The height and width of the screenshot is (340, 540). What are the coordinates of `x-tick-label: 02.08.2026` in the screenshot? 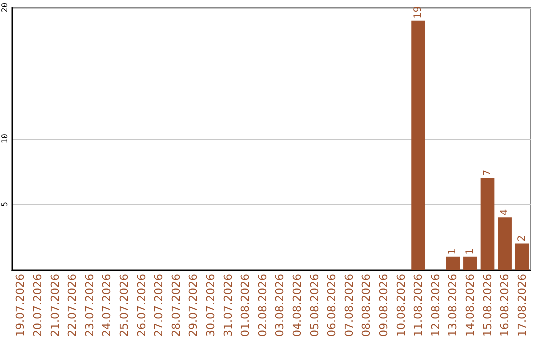 It's located at (263, 305).